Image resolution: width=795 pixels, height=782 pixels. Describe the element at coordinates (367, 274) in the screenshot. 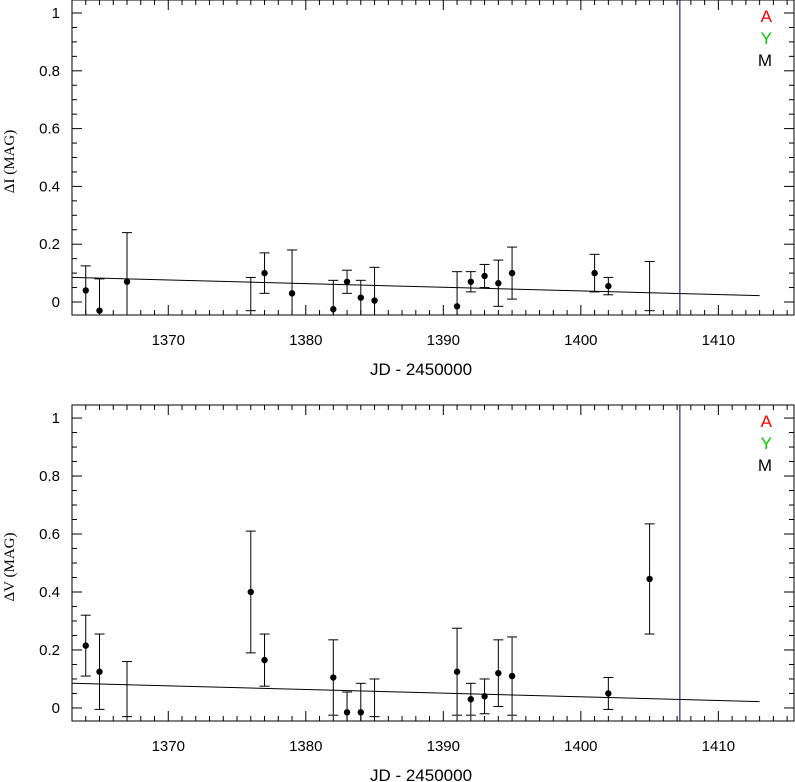

I see `data-layer` at that location.